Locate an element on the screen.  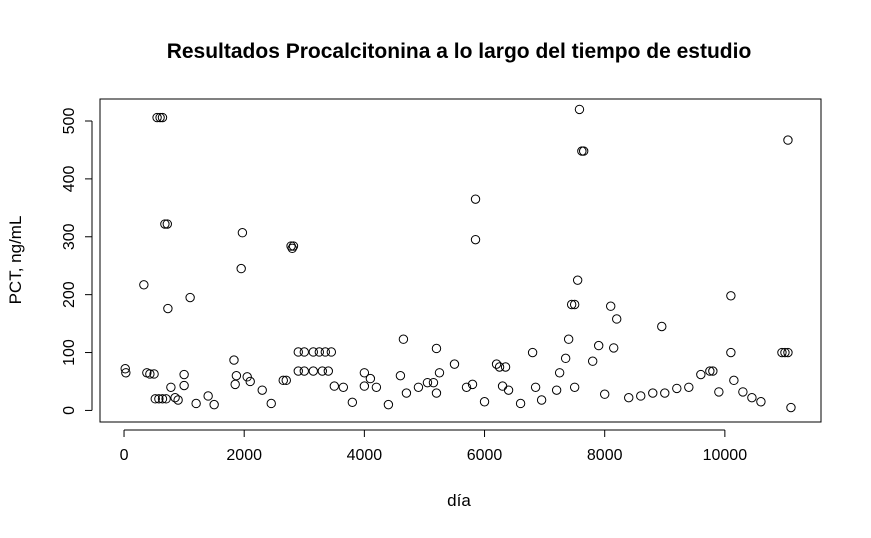
y-tick-label: 500 is located at coordinates (69, 121).